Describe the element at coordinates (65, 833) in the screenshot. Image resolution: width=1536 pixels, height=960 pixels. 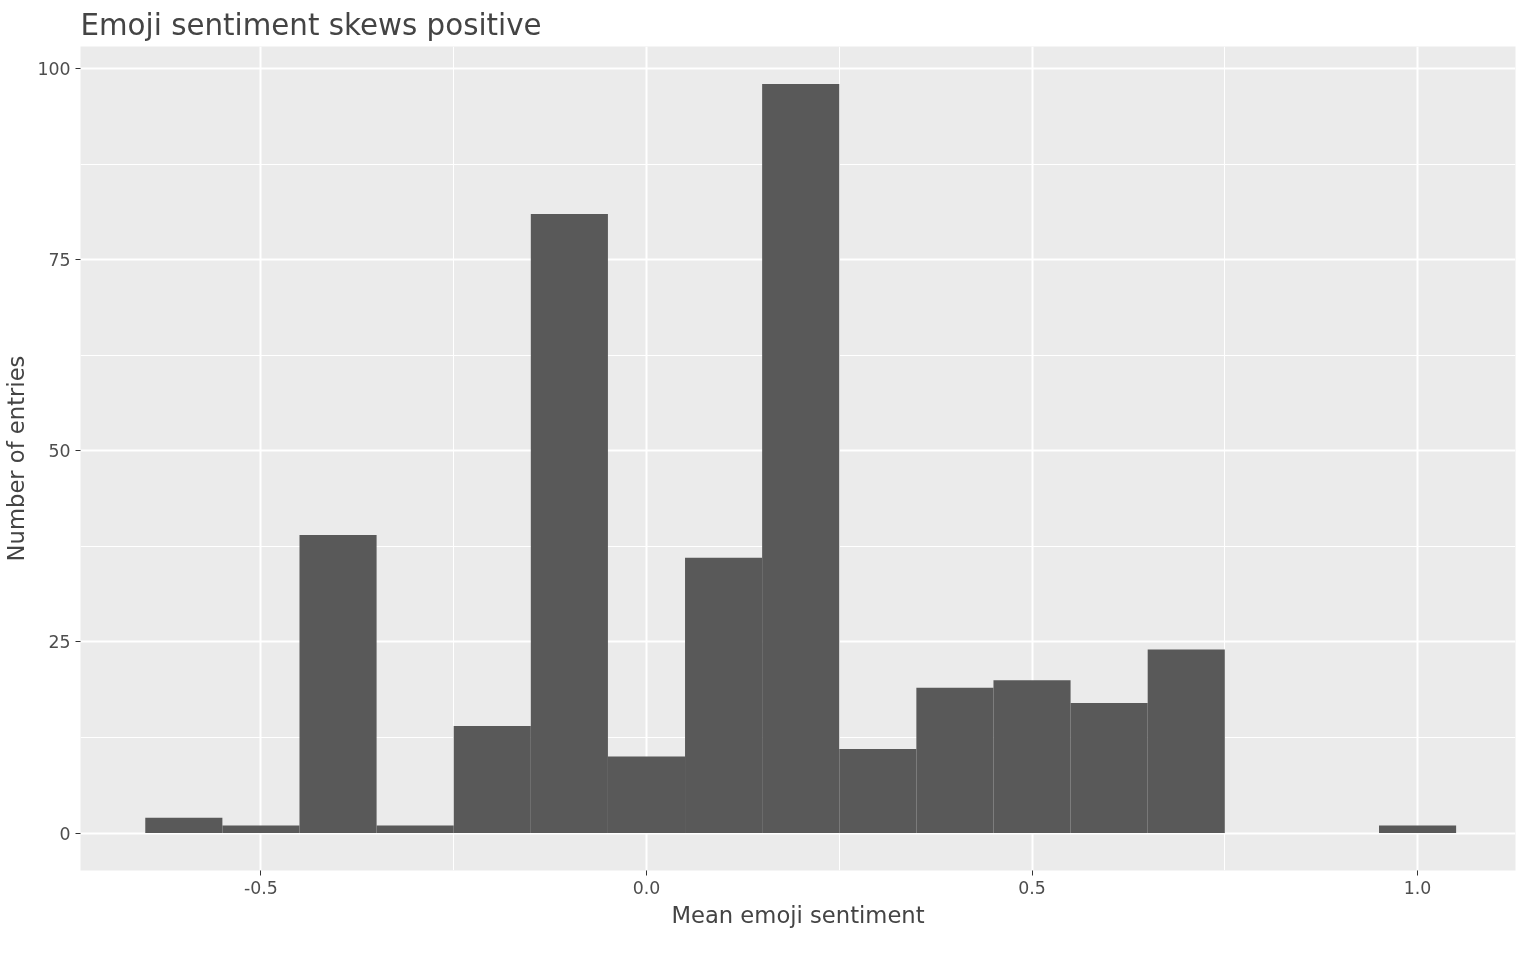
I see `y-tick-label: 0` at that location.